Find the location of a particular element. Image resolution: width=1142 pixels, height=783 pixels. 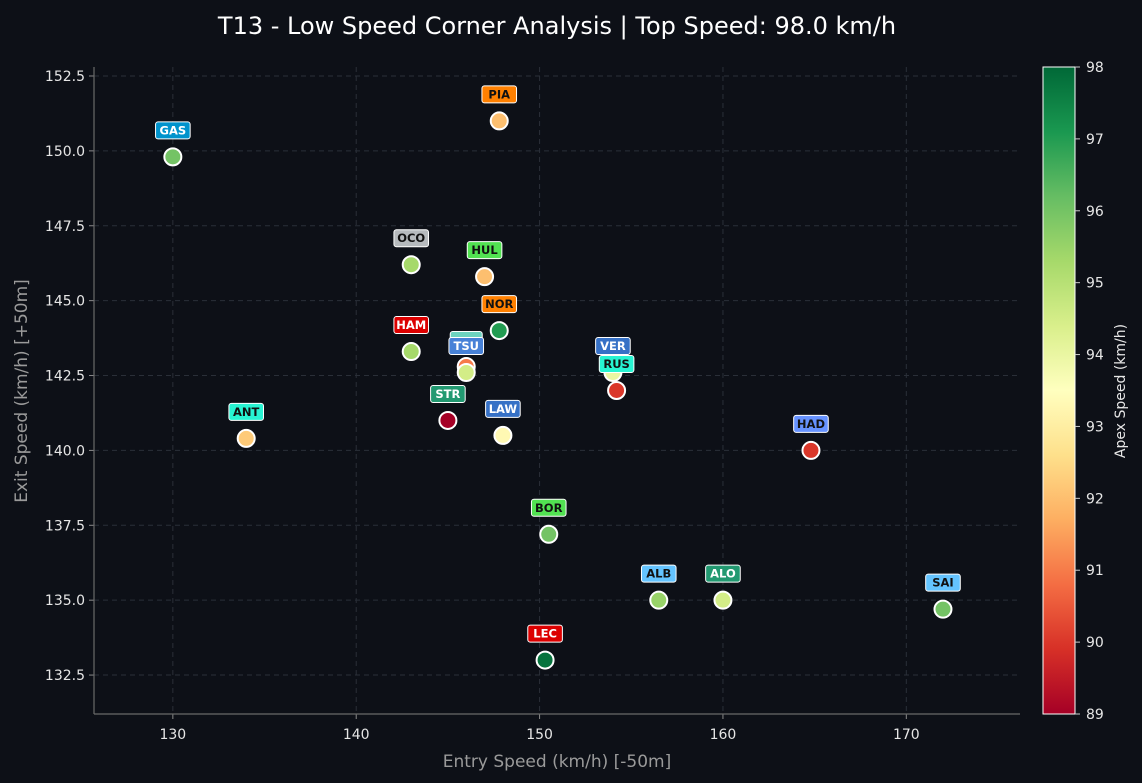

point-label: HAD is located at coordinates (811, 423).